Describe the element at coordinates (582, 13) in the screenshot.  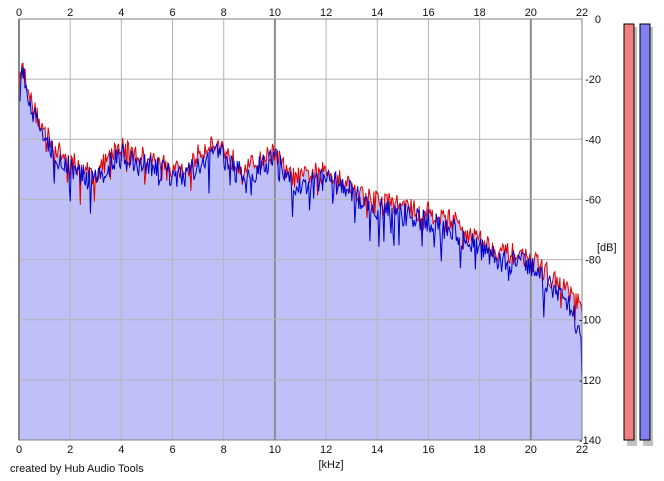
I see `x-tick-top-22: 22` at that location.